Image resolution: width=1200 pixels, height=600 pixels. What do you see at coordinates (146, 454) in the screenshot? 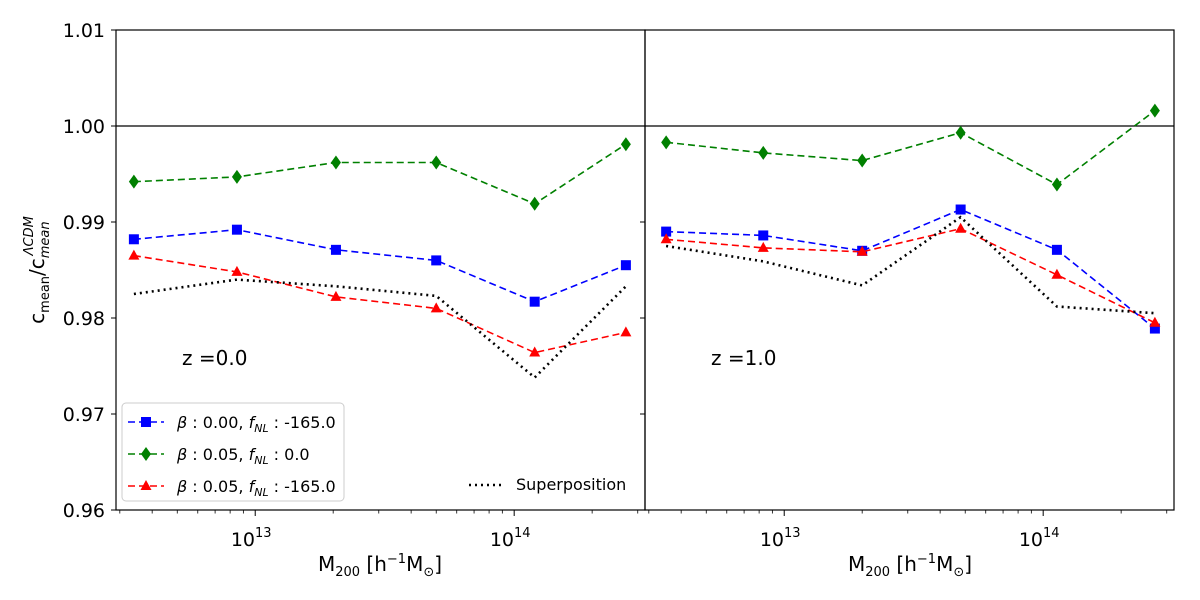
I see `legend-marker-beta0.05_fNL0` at bounding box center [146, 454].